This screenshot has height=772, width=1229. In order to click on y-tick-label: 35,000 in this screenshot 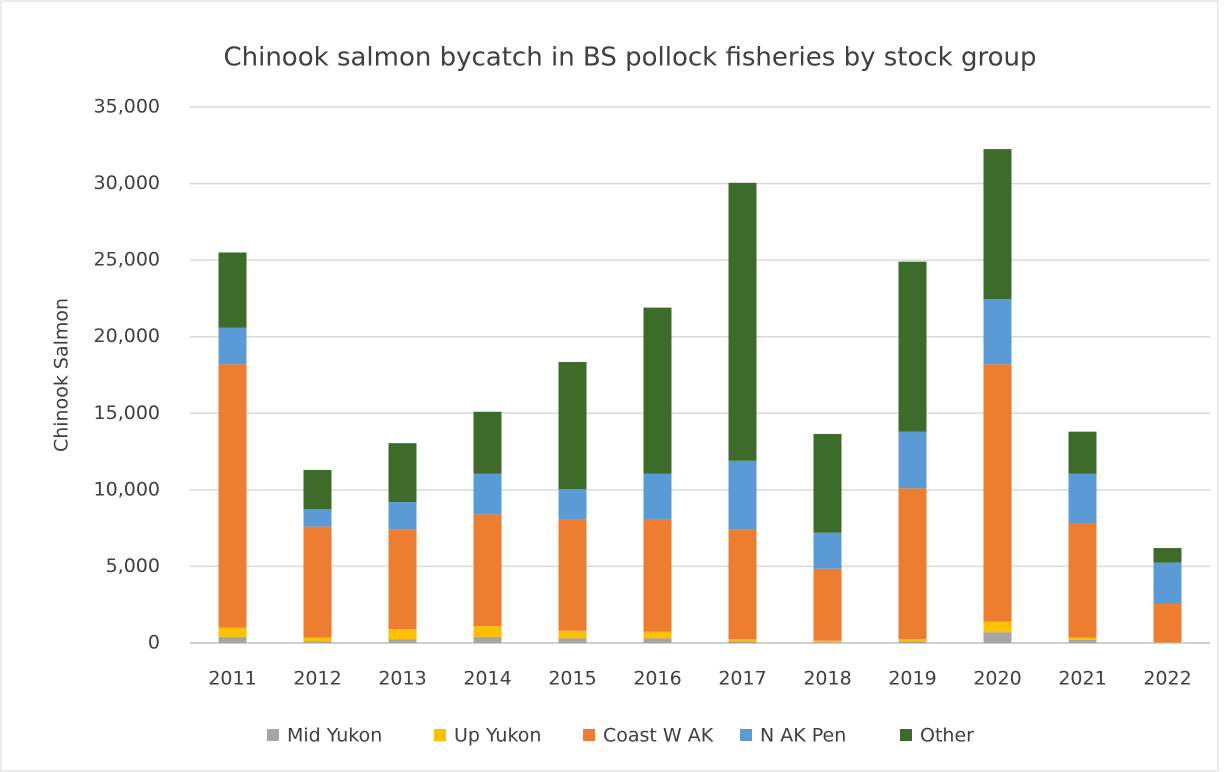, I will do `click(127, 107)`.